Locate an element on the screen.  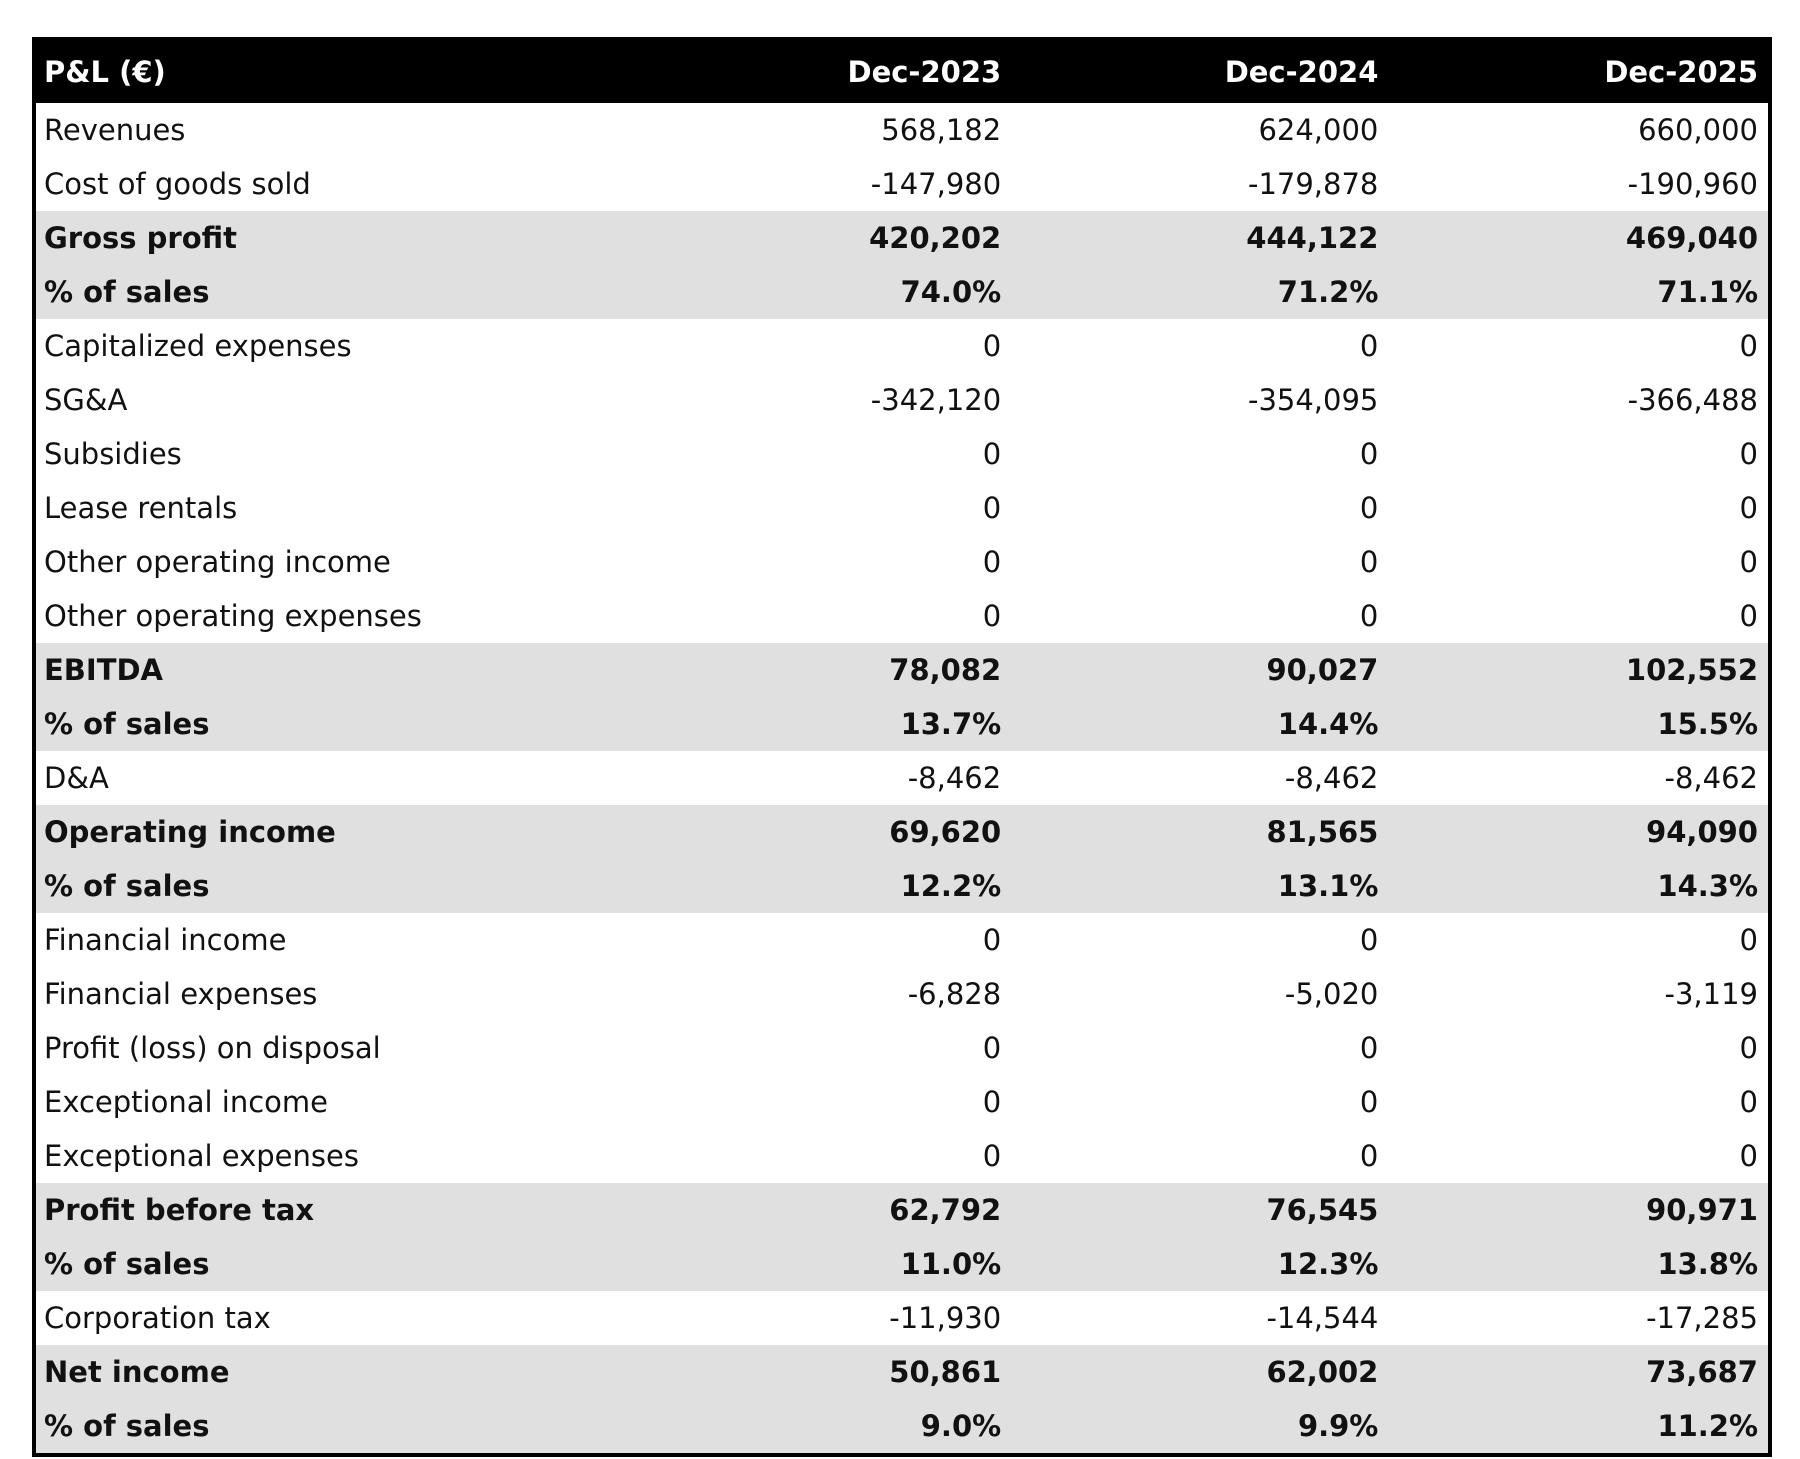
subtotal-row: Net income 50,861 62,002 73,687 is located at coordinates (902, 1372).